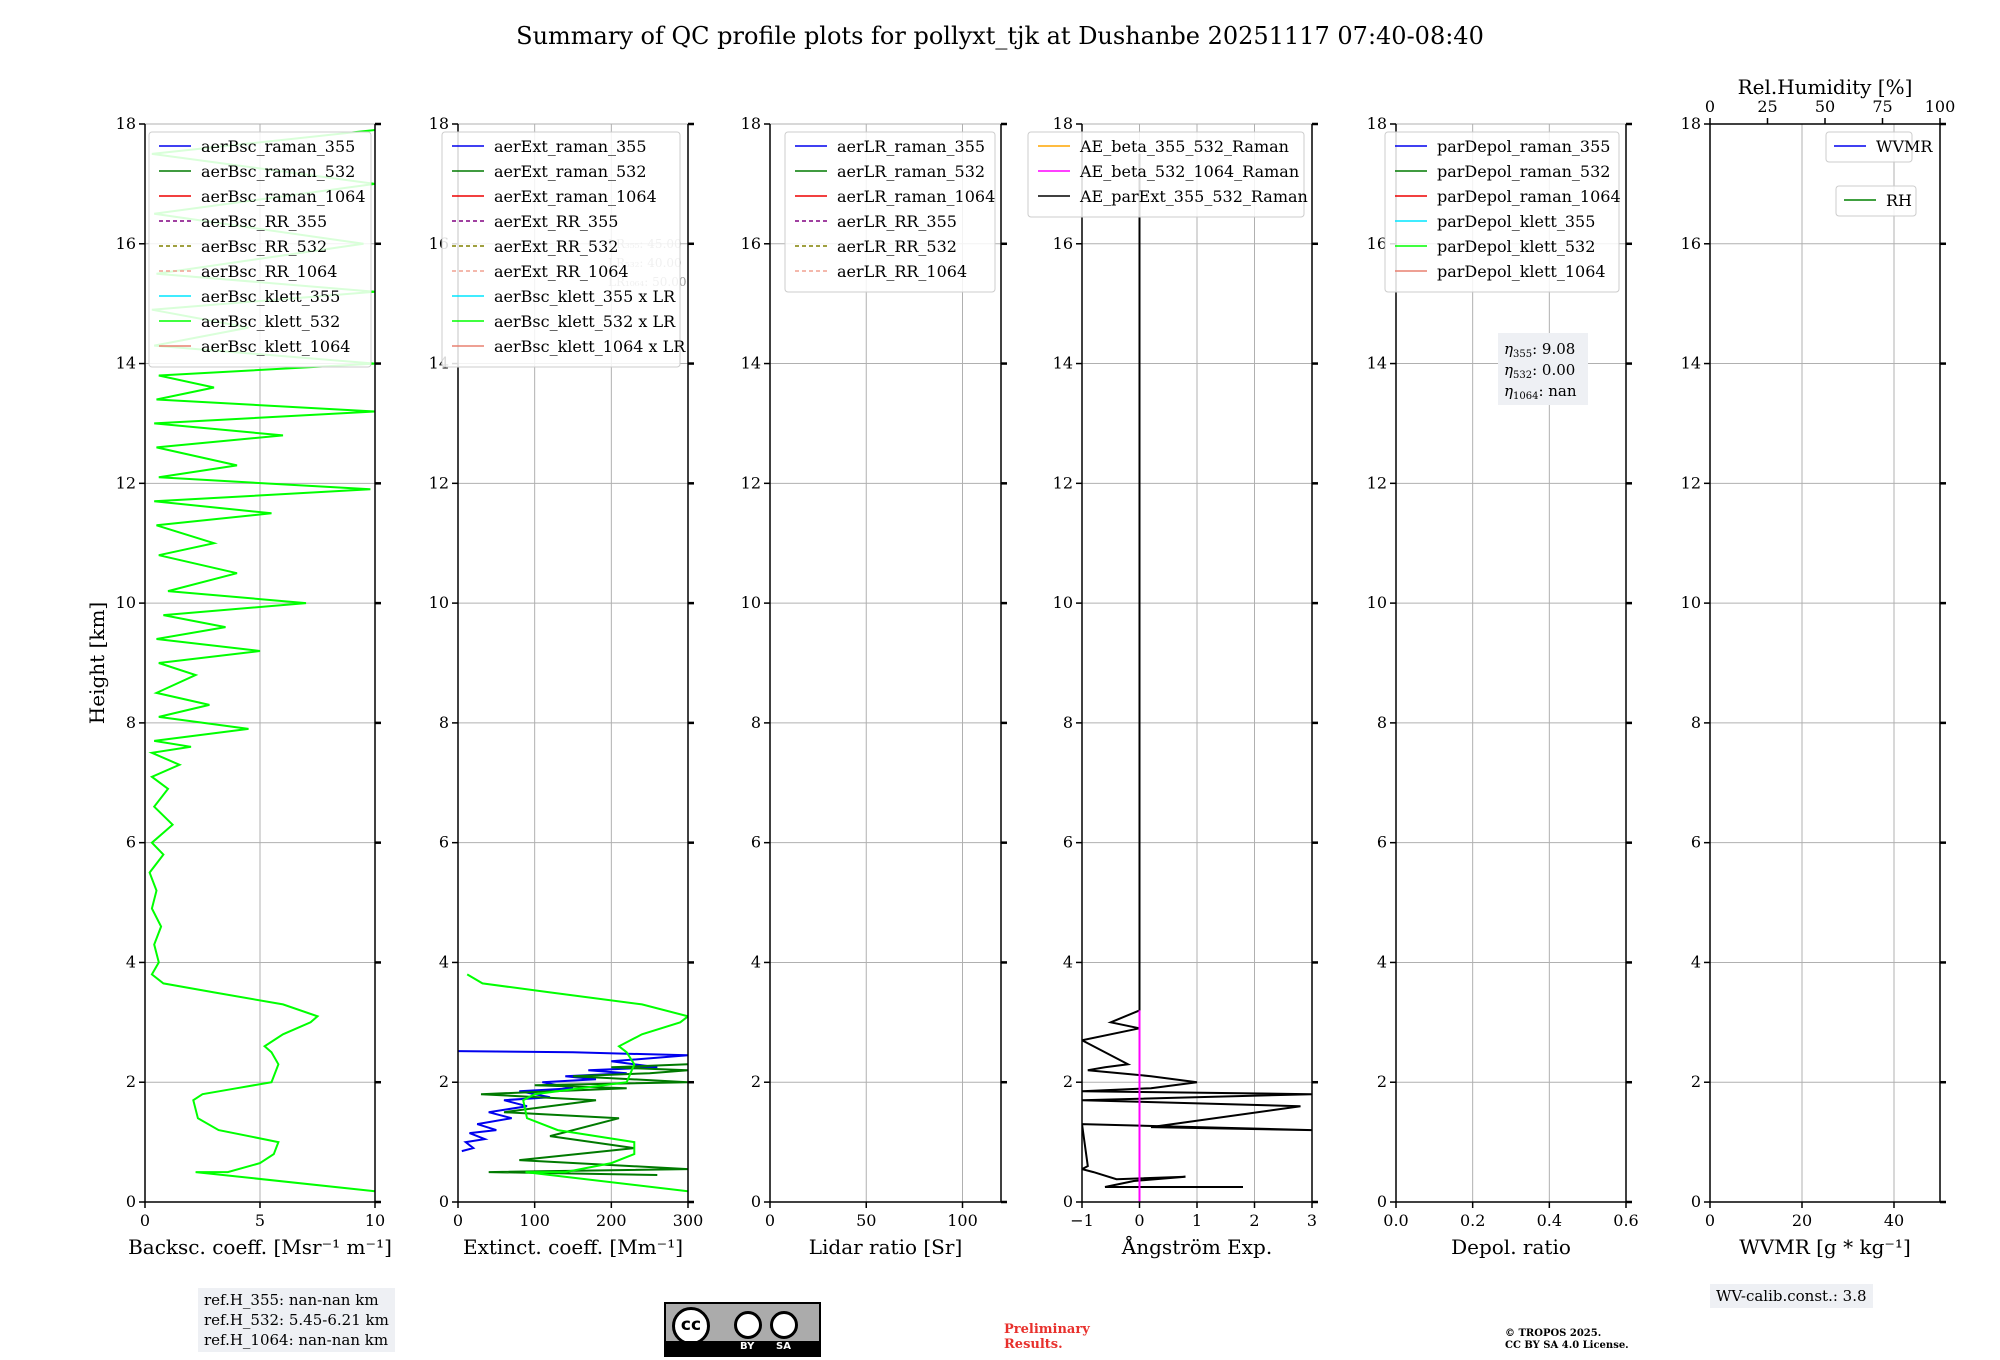 This screenshot has height=1360, width=2000. Describe the element at coordinates (866, 1220) in the screenshot. I see `x-tick-label: 50` at that location.